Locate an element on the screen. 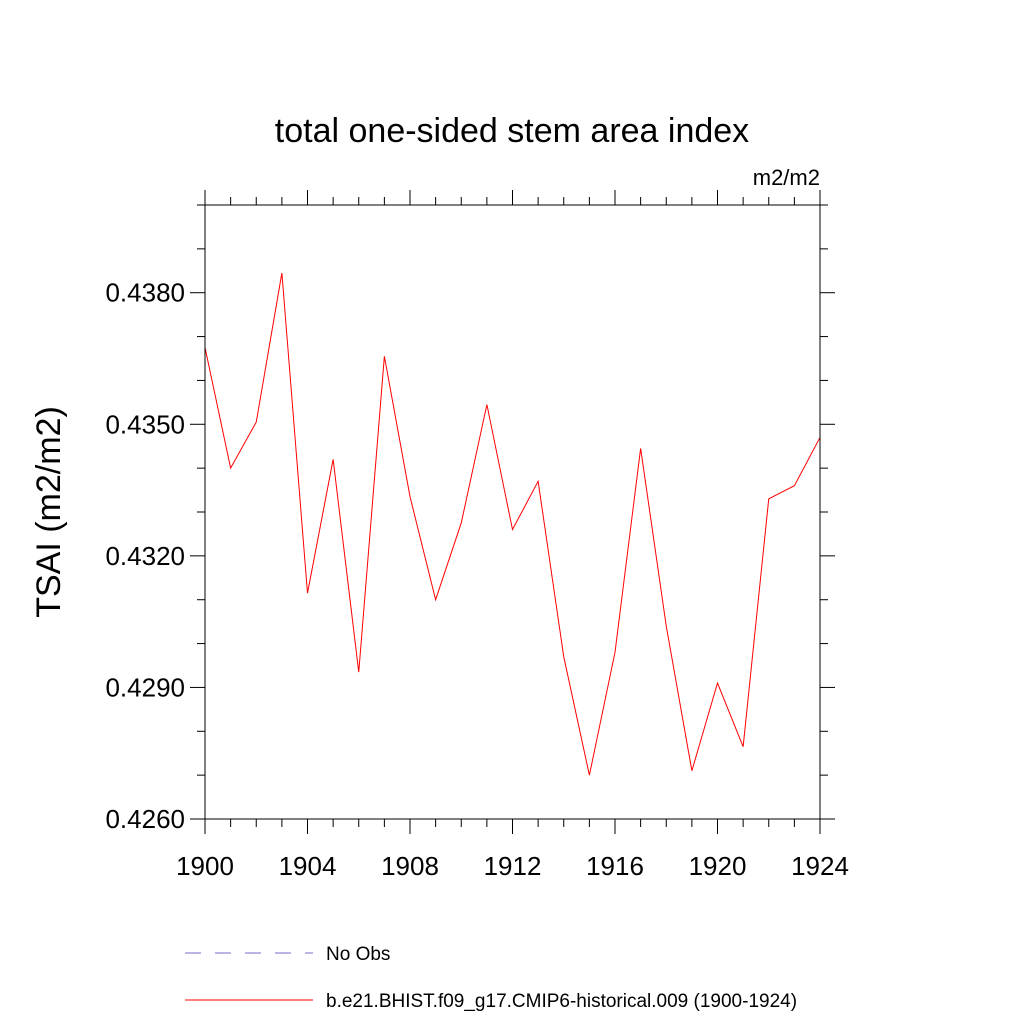  y-tick-label: 0.4350 is located at coordinates (145, 424).